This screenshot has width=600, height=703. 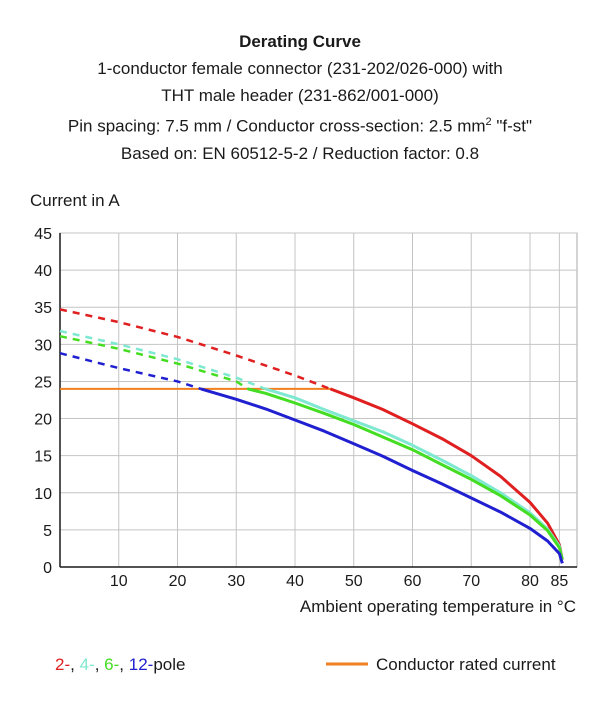 I want to click on series-2-pole-dashed, so click(x=195, y=349).